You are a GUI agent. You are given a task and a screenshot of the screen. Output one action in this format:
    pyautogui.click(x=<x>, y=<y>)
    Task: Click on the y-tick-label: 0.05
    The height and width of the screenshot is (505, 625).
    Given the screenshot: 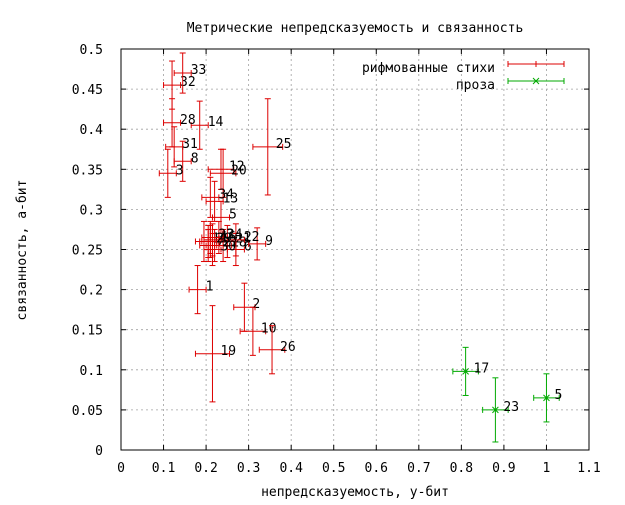 What is the action you would take?
    pyautogui.click(x=87, y=411)
    